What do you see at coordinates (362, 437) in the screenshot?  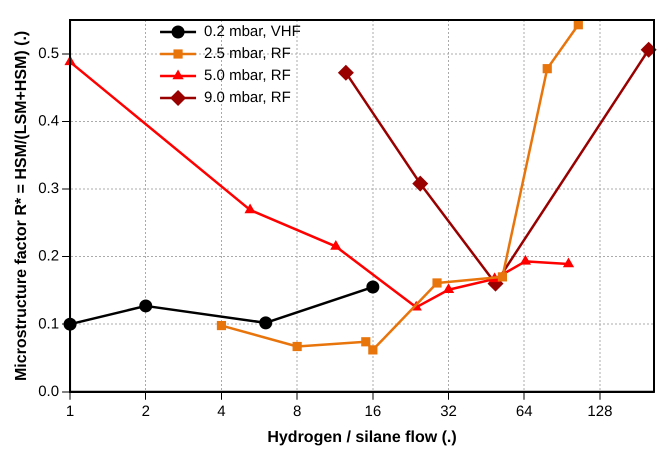 I see `x-axis-title: Hydrogen / silane flow (.)` at bounding box center [362, 437].